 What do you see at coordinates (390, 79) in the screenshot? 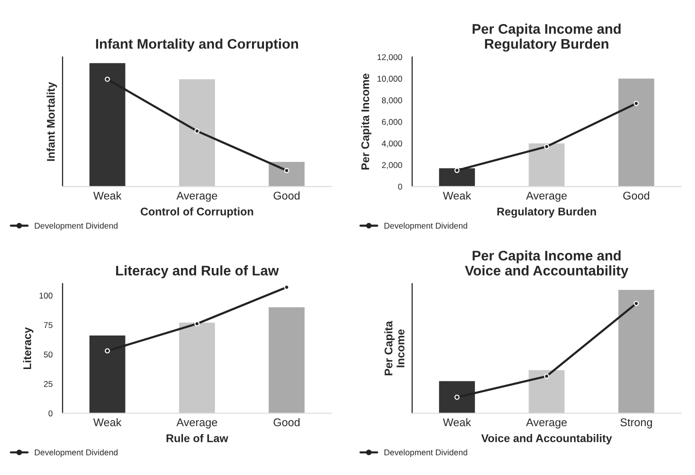
I see `y-tick-label: 10,000` at bounding box center [390, 79].